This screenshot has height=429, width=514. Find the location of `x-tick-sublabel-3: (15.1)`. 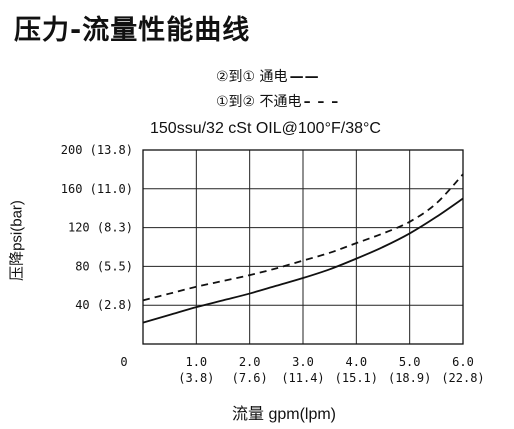

x-tick-sublabel-3: (15.1) is located at coordinates (356, 378).